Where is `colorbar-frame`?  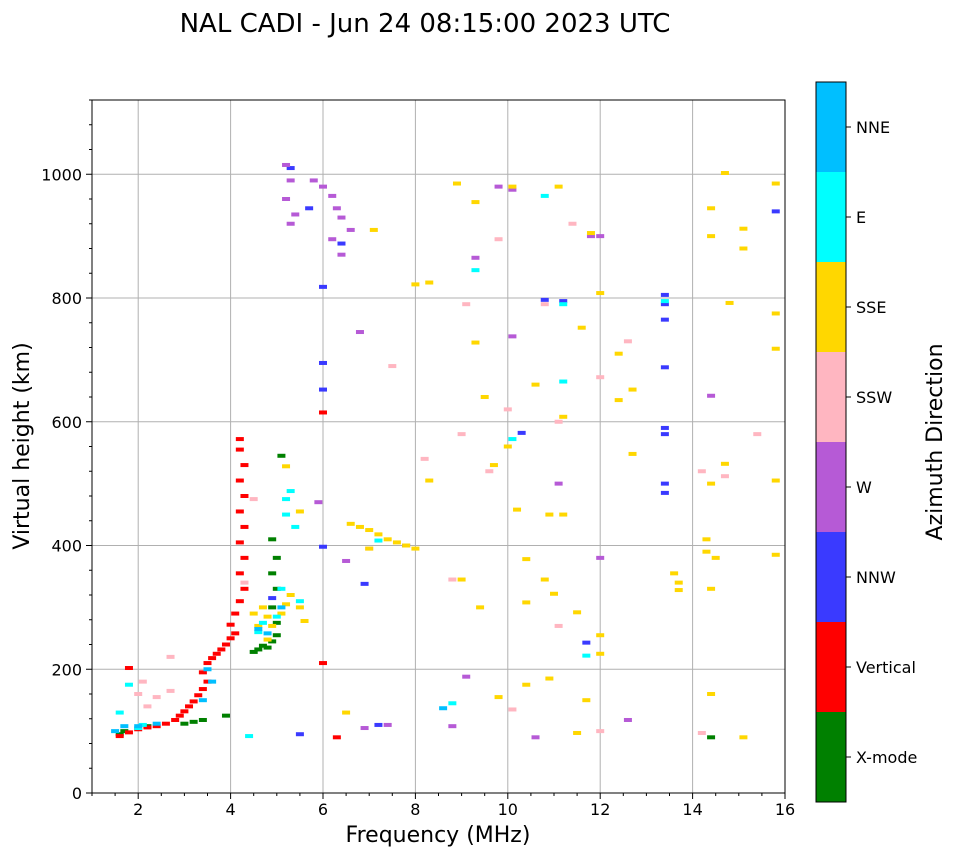
colorbar-frame is located at coordinates (831, 442).